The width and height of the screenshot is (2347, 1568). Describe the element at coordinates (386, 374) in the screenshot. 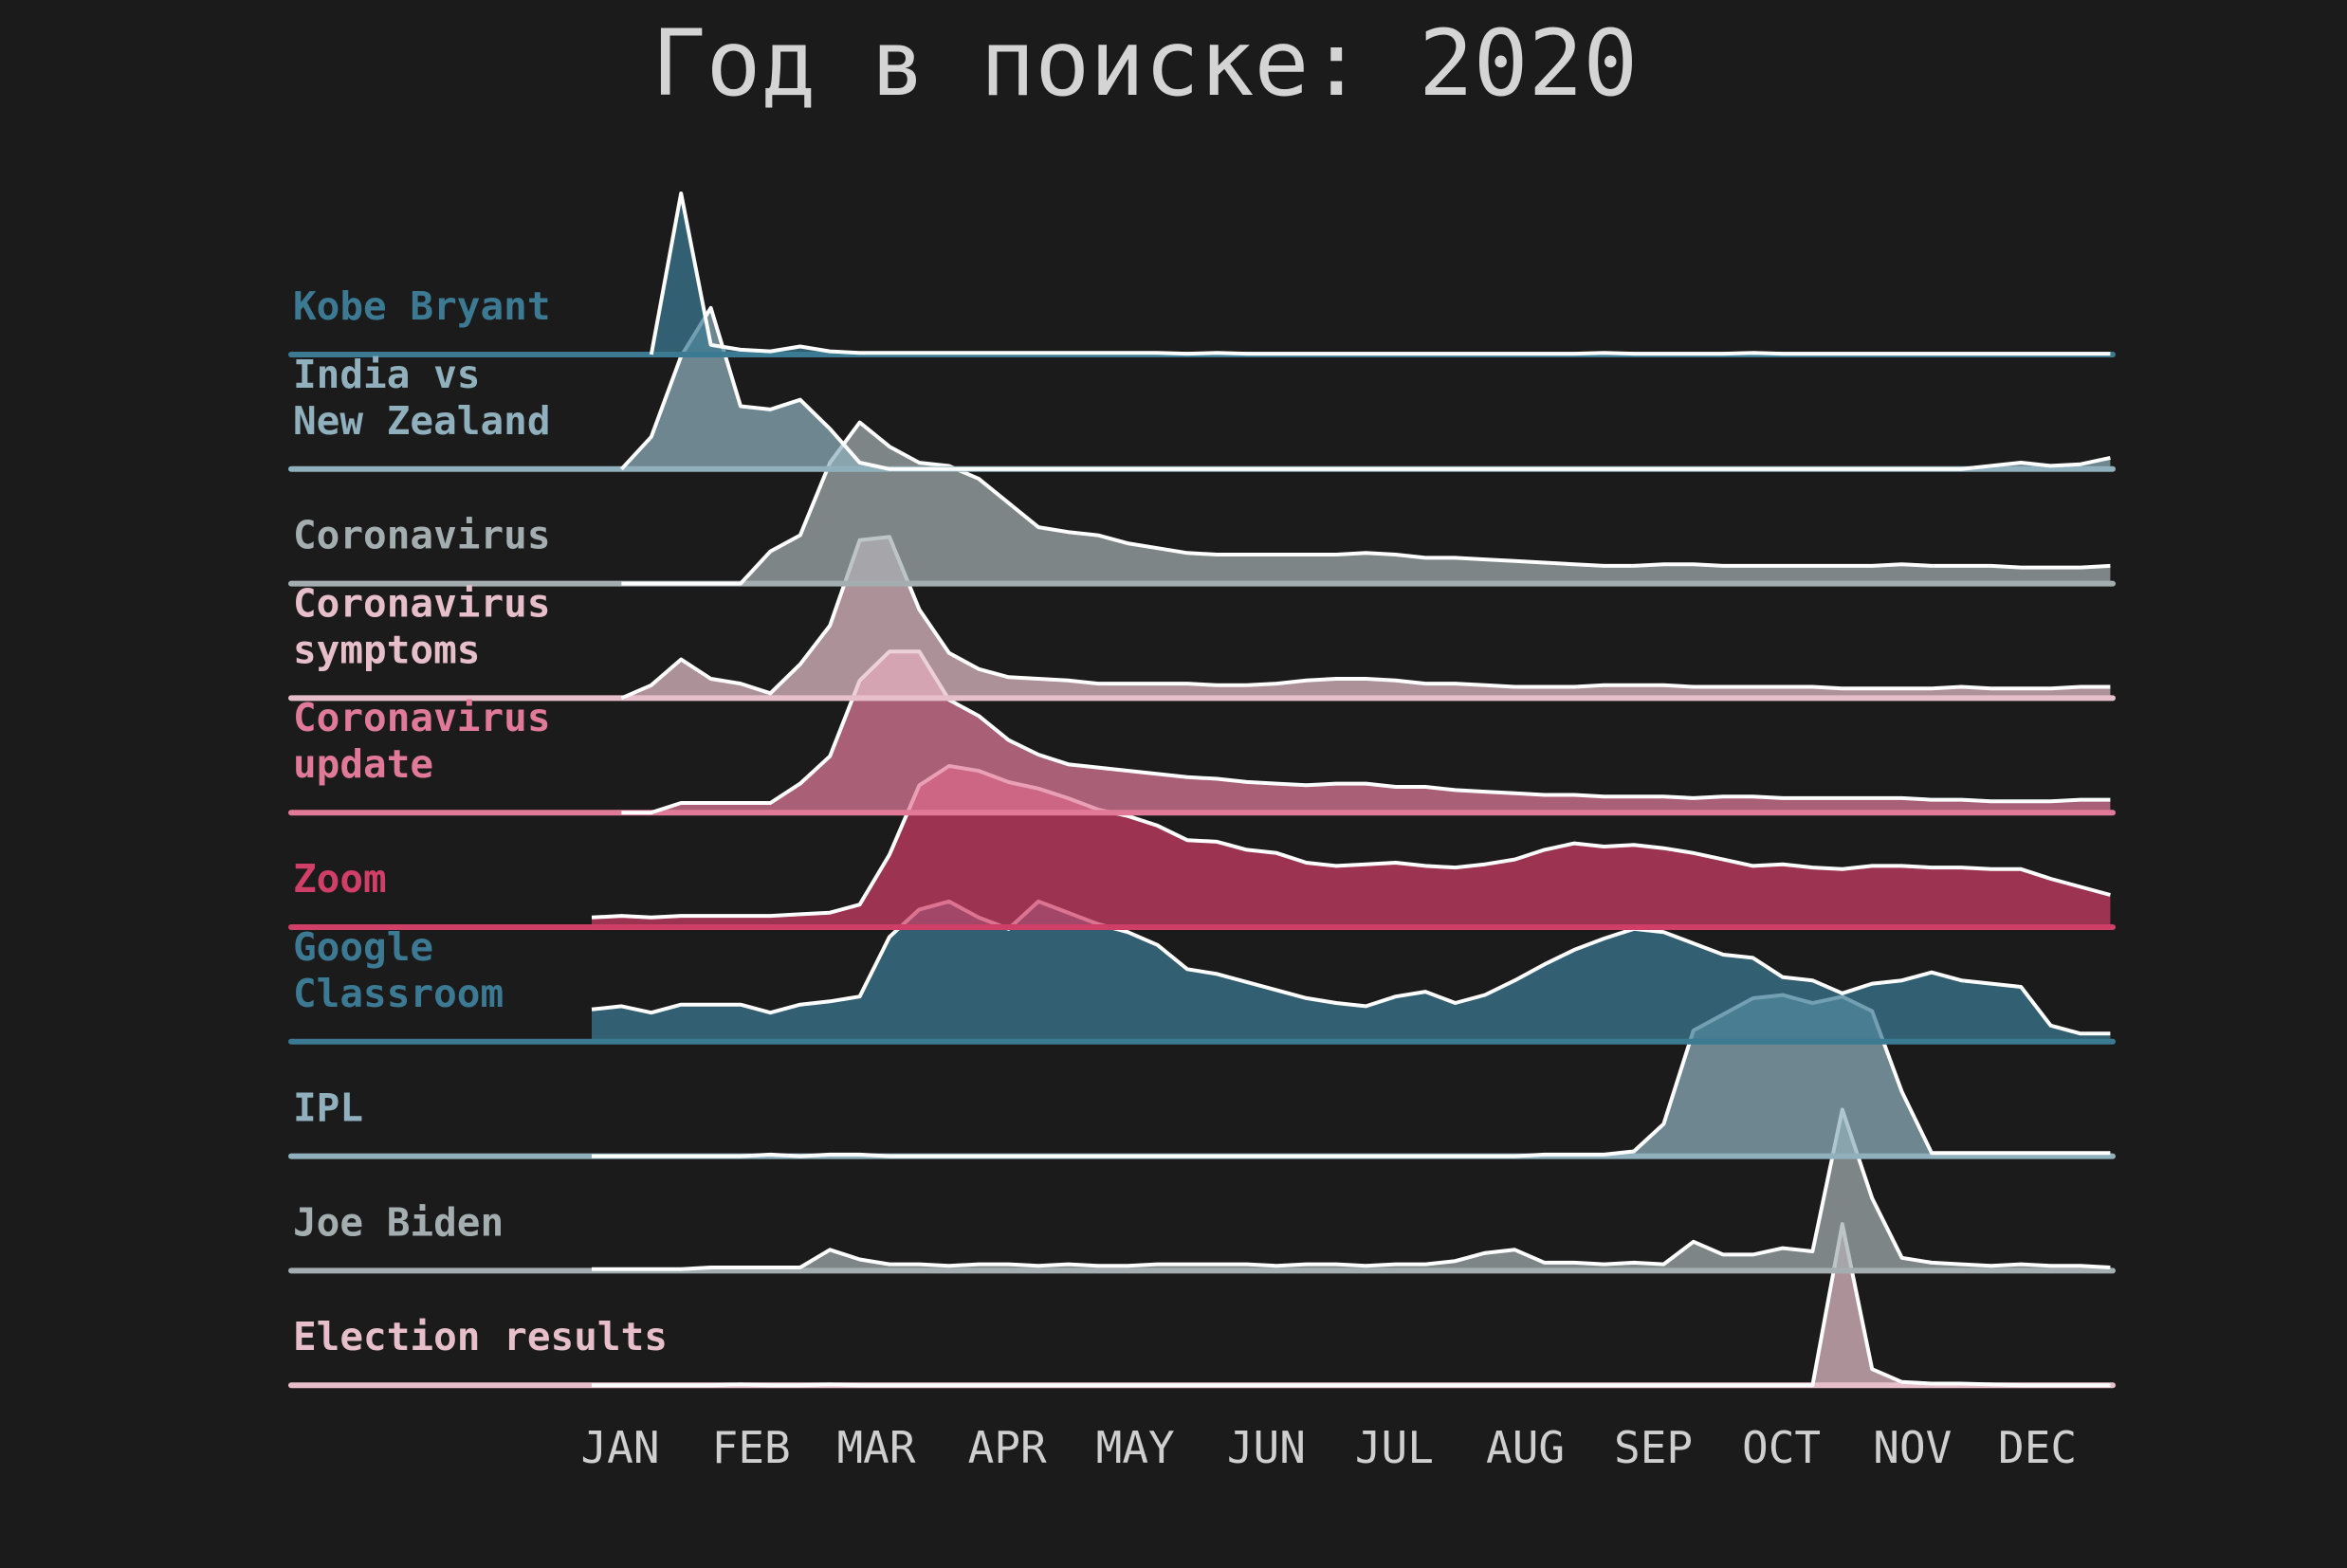

I see `series-label-india-vs-new-zealand-line-1: India vs` at that location.